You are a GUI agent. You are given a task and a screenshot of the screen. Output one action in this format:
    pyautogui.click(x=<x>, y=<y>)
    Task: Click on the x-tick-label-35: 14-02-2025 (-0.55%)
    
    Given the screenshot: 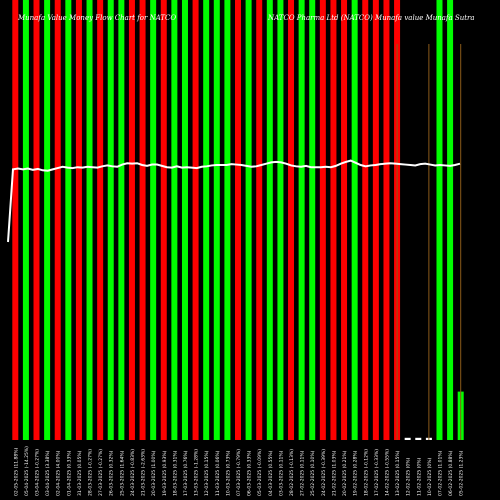 What is the action you would take?
    pyautogui.click(x=387, y=472)
    